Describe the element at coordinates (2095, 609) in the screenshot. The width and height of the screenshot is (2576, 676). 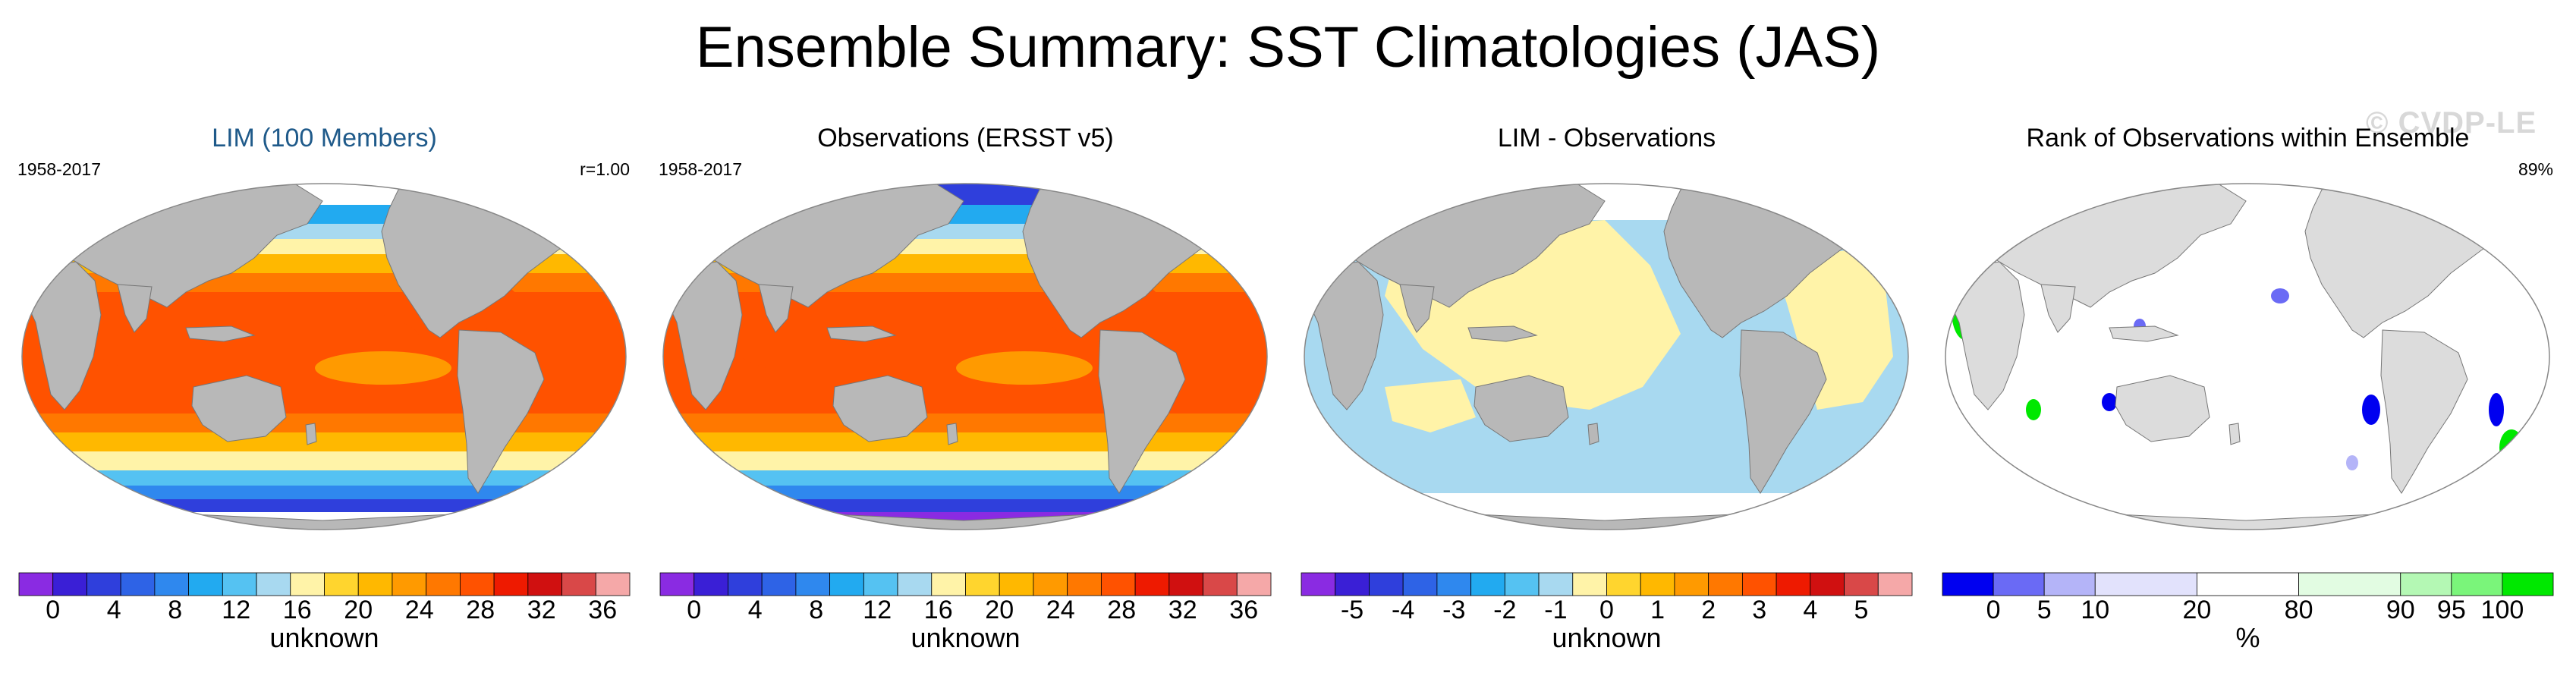
I see `colorbar-tick-label: 10` at that location.